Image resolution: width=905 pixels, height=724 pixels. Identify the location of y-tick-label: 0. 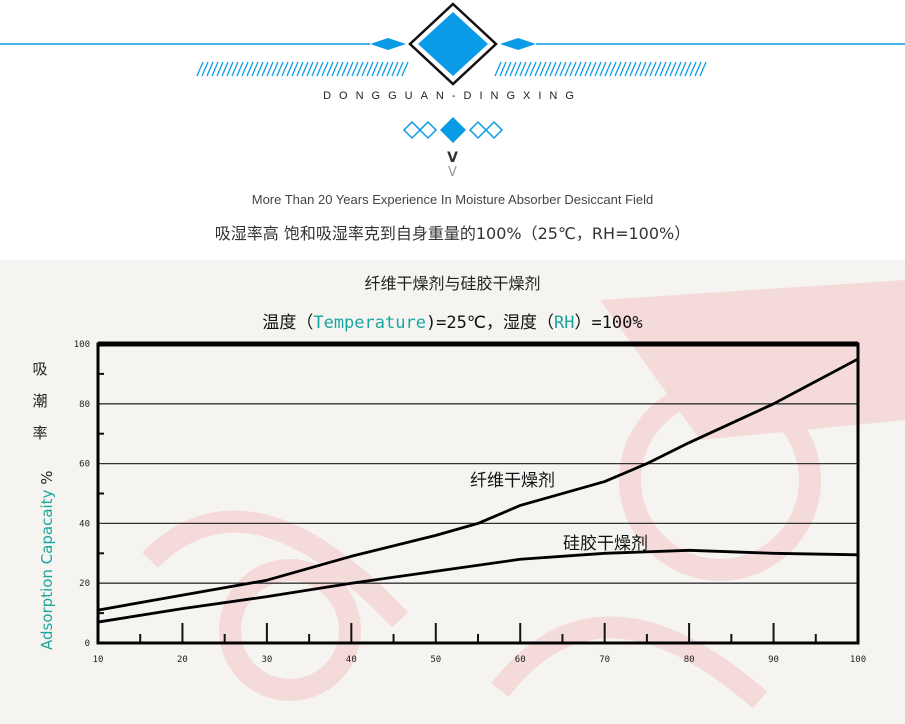
(87, 644).